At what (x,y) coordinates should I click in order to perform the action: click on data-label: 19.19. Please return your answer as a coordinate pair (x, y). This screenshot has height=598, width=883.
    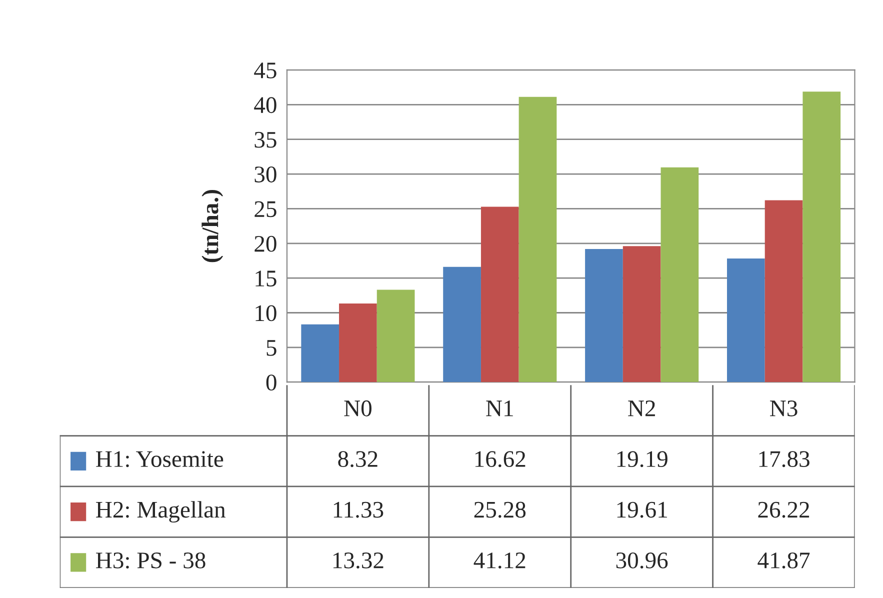
    Looking at the image, I should click on (642, 459).